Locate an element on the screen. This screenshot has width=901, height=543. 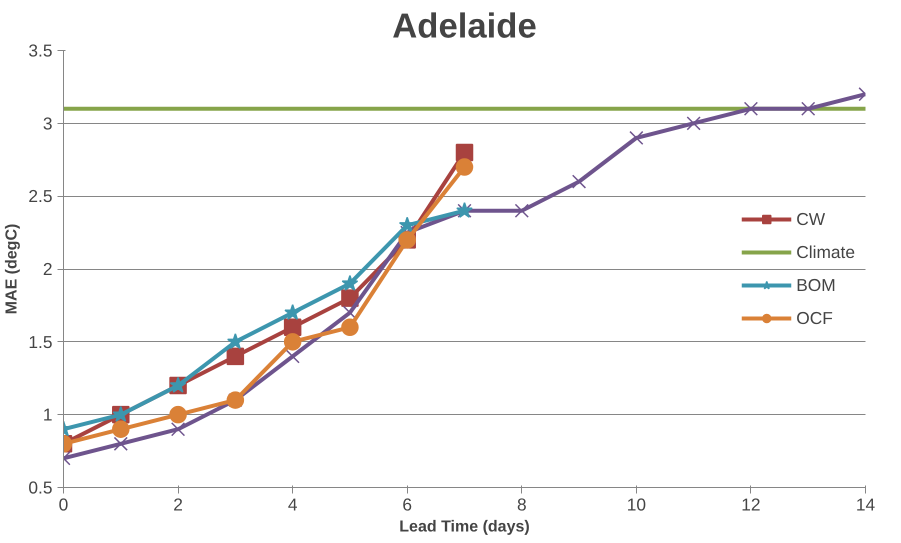
x-axis-title: Lead Time (days) is located at coordinates (464, 527).